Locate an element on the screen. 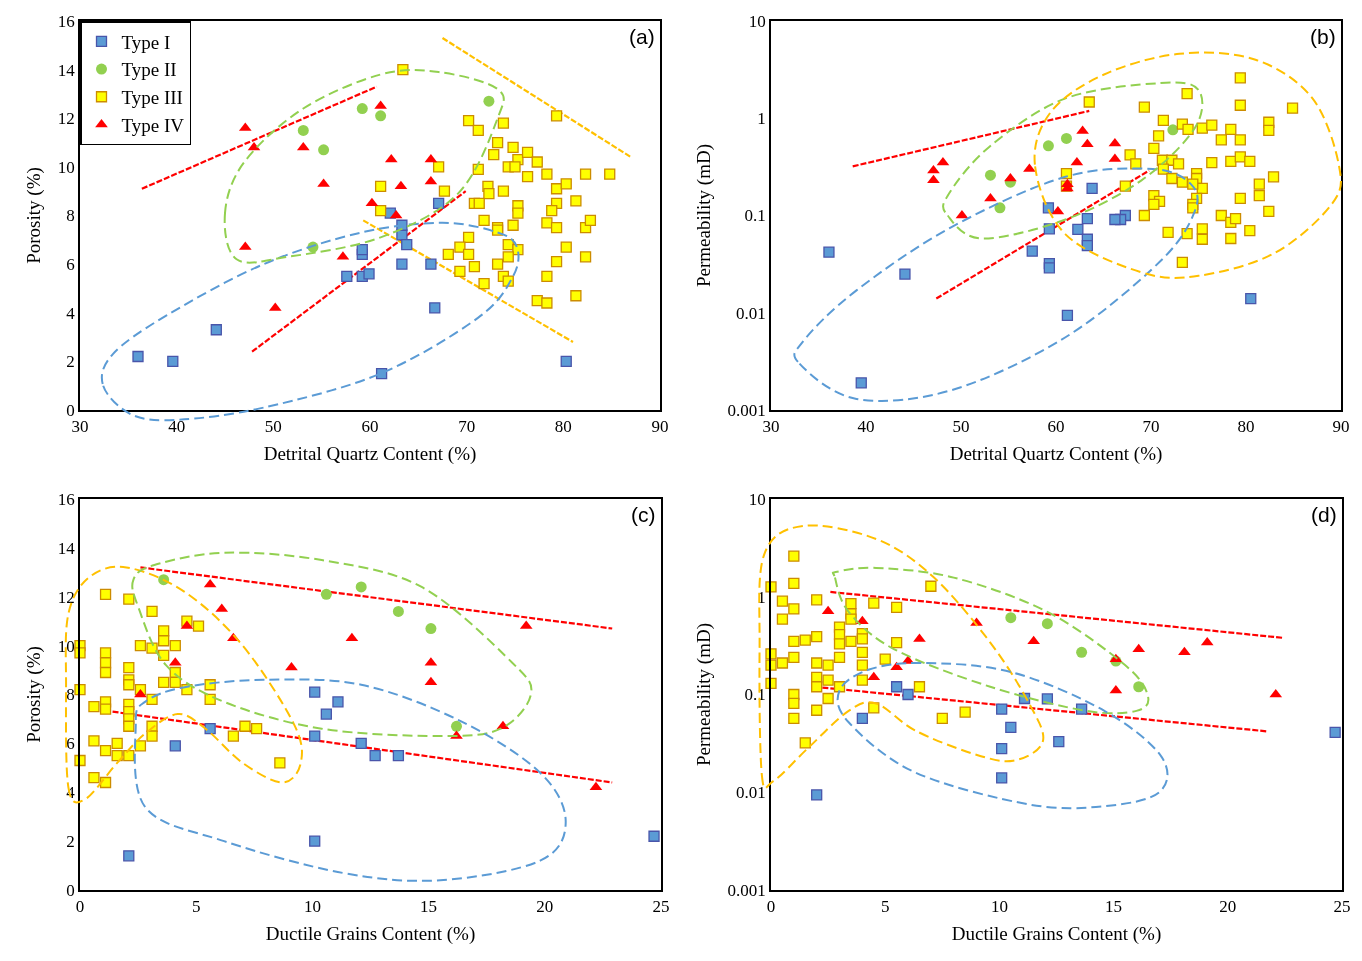 The width and height of the screenshot is (1362, 961). annotation: (c) is located at coordinates (643, 514).